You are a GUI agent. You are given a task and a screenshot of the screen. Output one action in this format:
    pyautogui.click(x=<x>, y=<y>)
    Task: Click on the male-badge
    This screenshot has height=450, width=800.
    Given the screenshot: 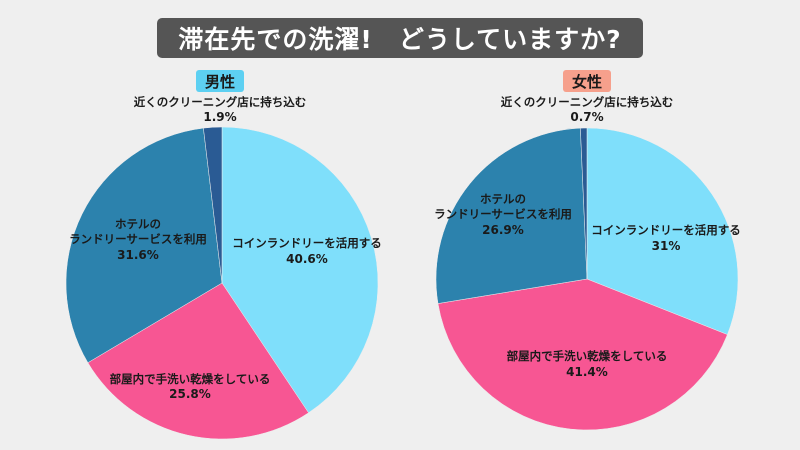 What is the action you would take?
    pyautogui.click(x=220, y=81)
    